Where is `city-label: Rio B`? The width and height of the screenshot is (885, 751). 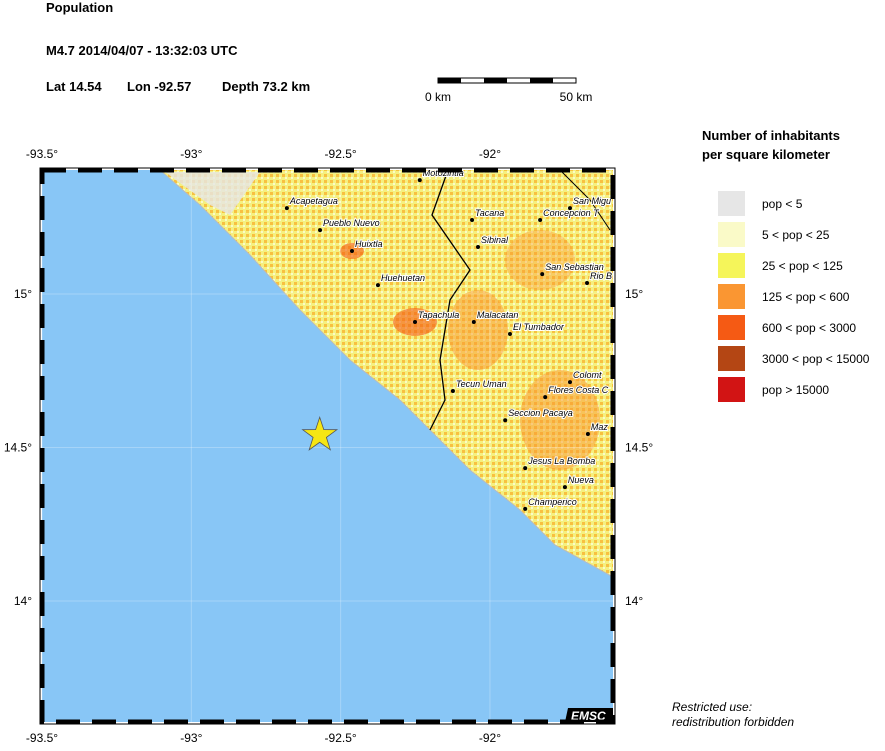 city-label: Rio B is located at coordinates (601, 276).